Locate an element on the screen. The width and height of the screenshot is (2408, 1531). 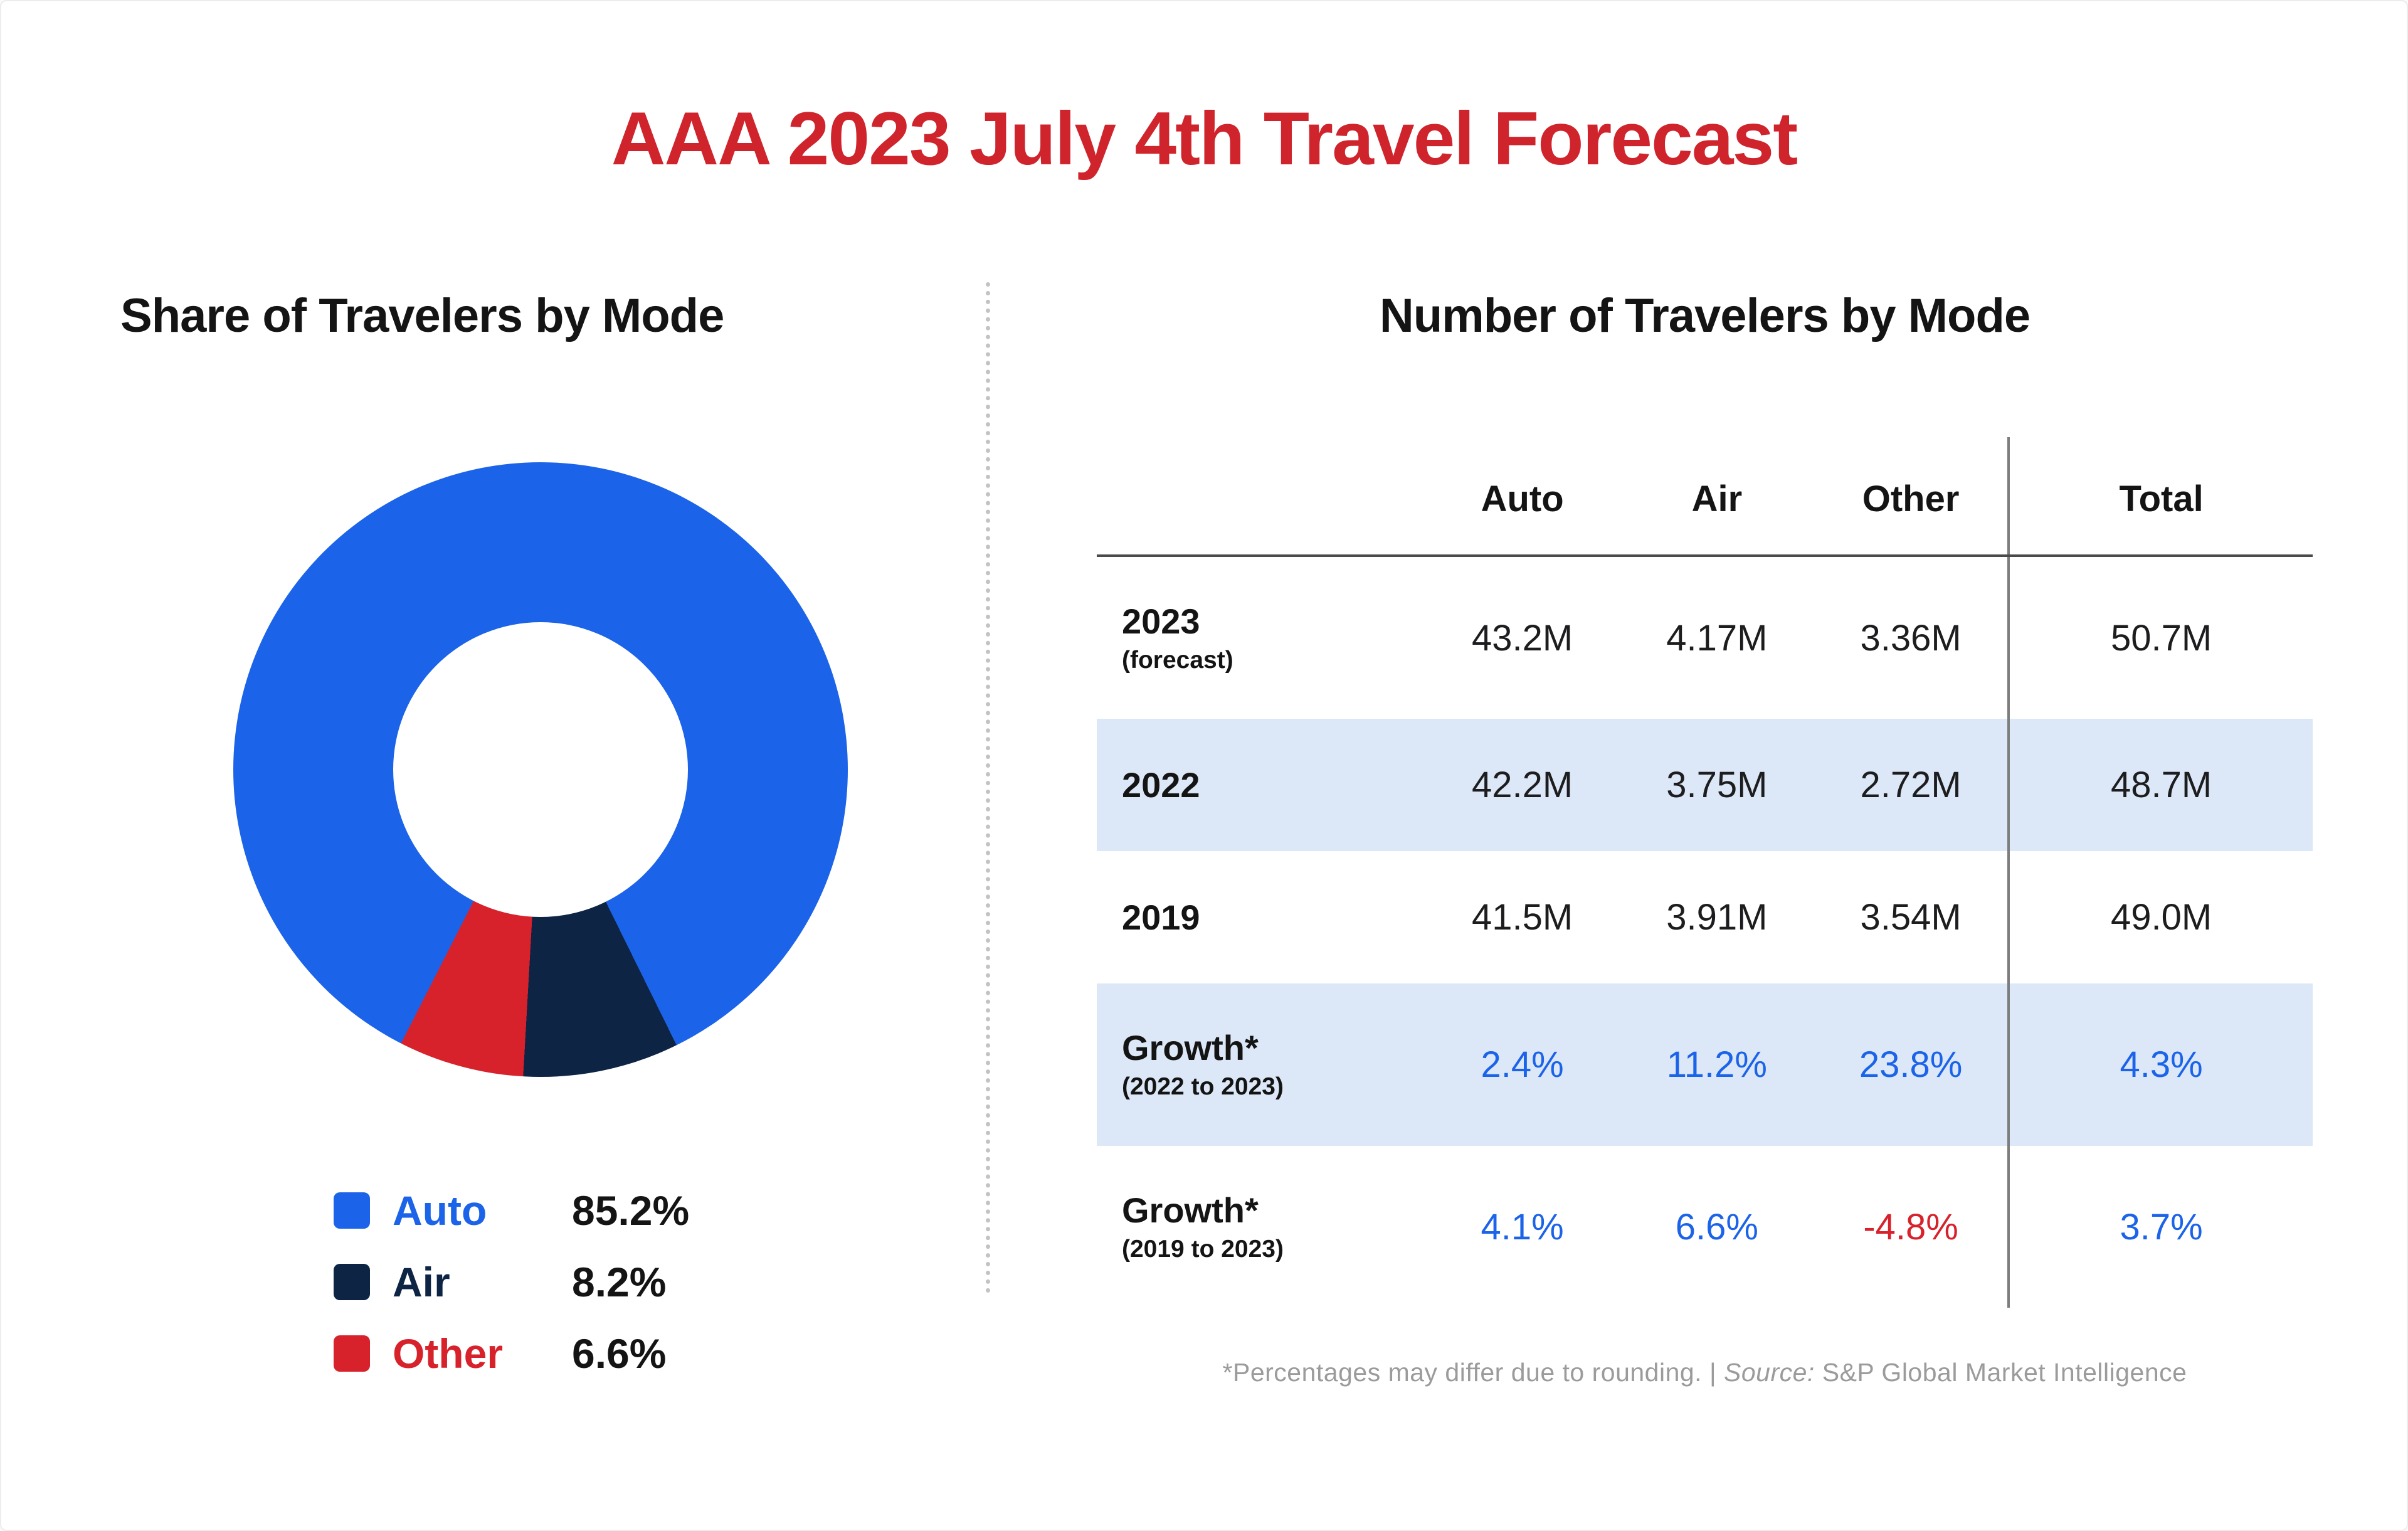
table-row: 2022 42.2M 3.75M 2.72M 48.7M is located at coordinates (1705, 786).